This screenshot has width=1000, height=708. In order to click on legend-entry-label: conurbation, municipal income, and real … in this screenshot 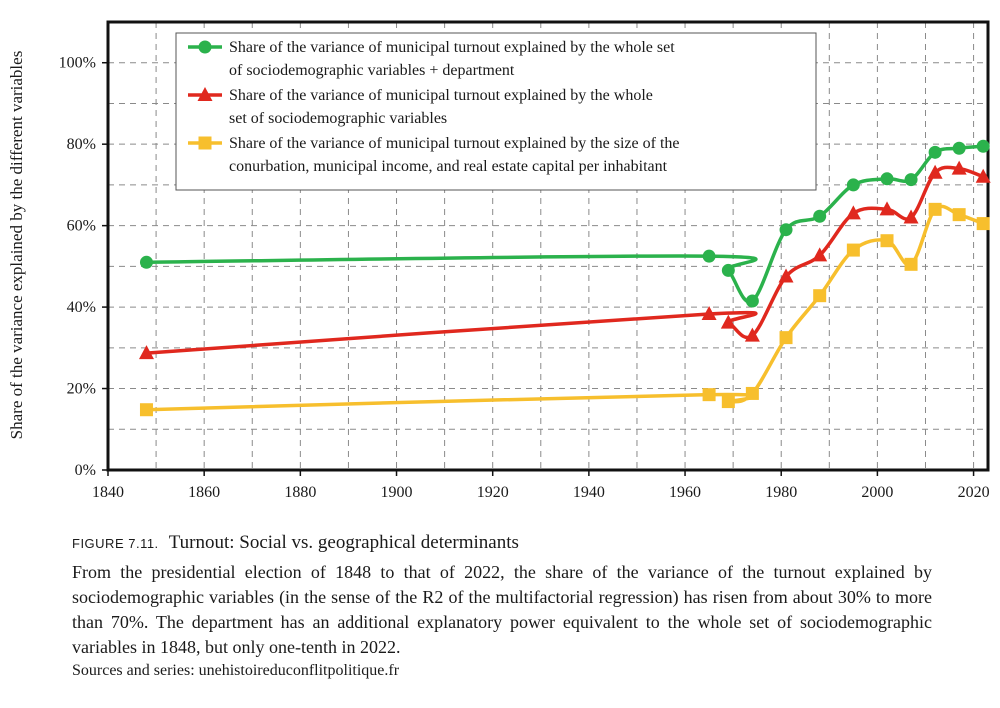, I will do `click(448, 166)`.